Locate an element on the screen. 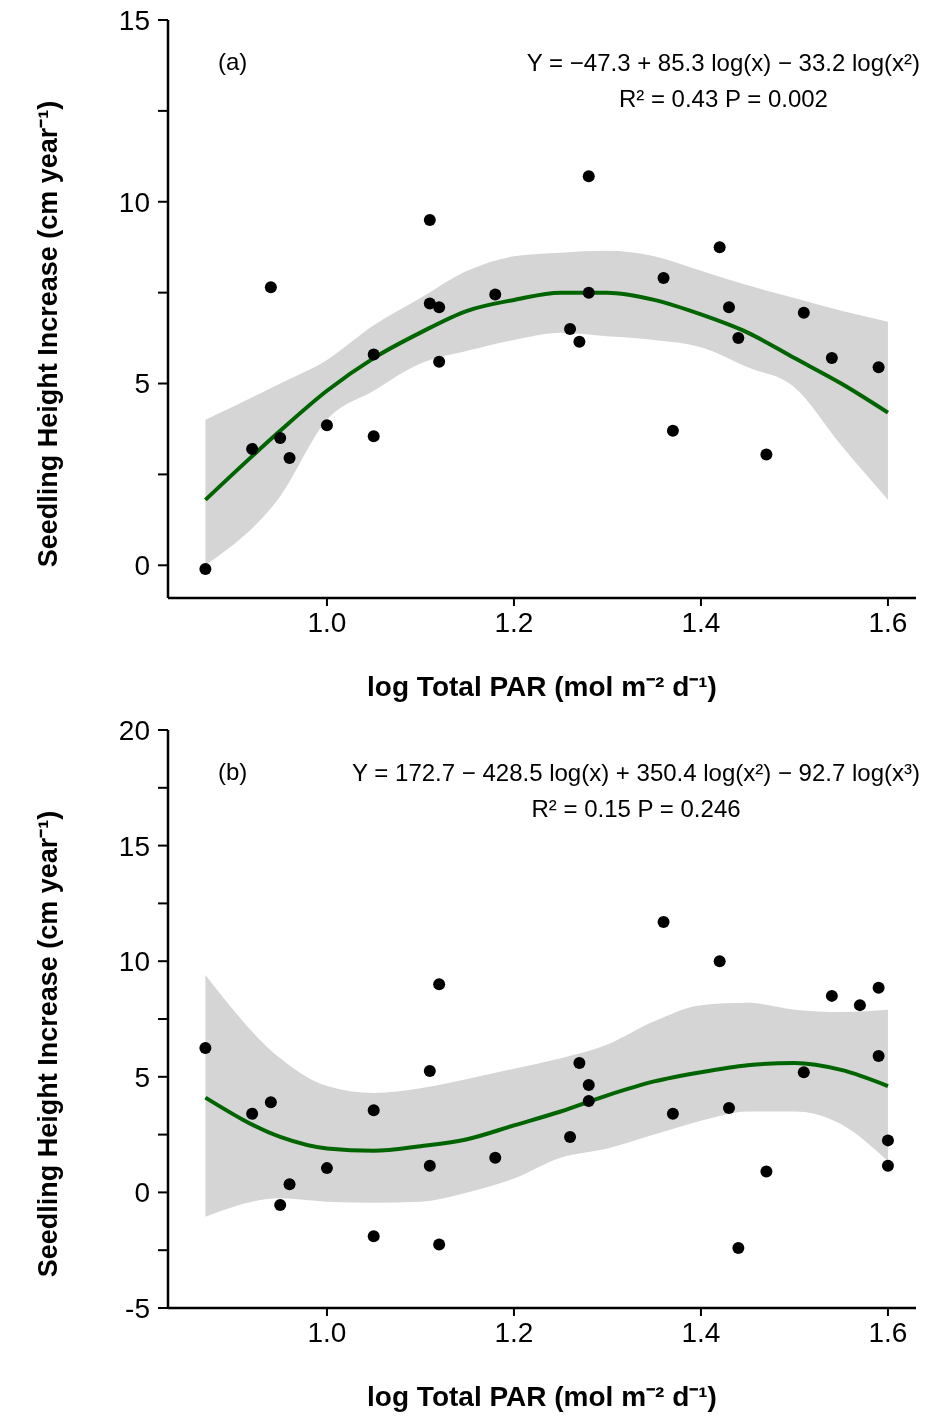 Image resolution: width=932 pixels, height=1425 pixels. annotation: R² = 0.15 P = 0.246 is located at coordinates (636, 809).